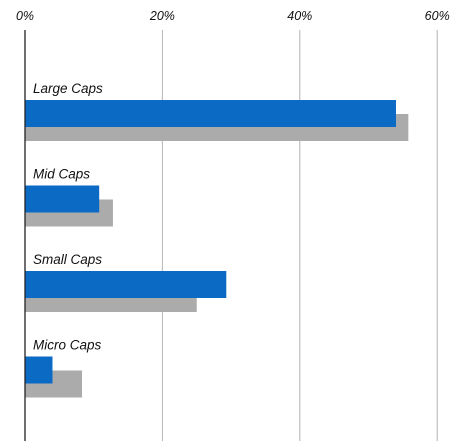  What do you see at coordinates (210, 113) in the screenshot?
I see `bar-1-large-caps` at bounding box center [210, 113].